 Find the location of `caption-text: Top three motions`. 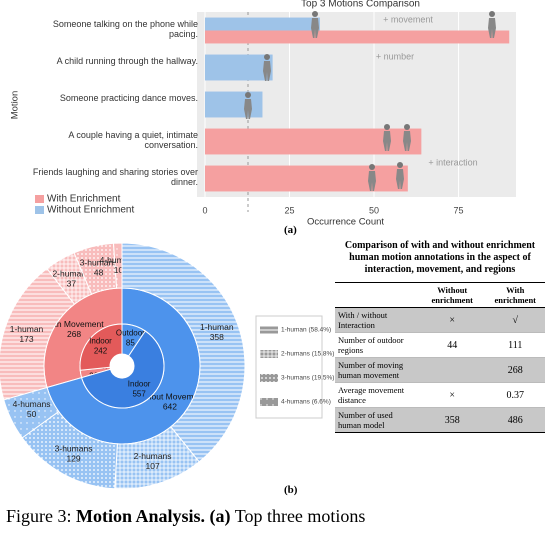

caption-text: Top three motions is located at coordinates (298, 516).